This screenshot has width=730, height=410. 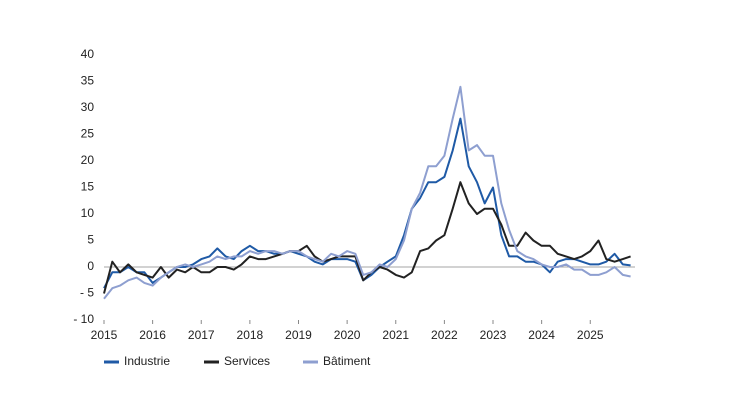 What do you see at coordinates (541, 335) in the screenshot?
I see `x-tick-label: 2024` at bounding box center [541, 335].